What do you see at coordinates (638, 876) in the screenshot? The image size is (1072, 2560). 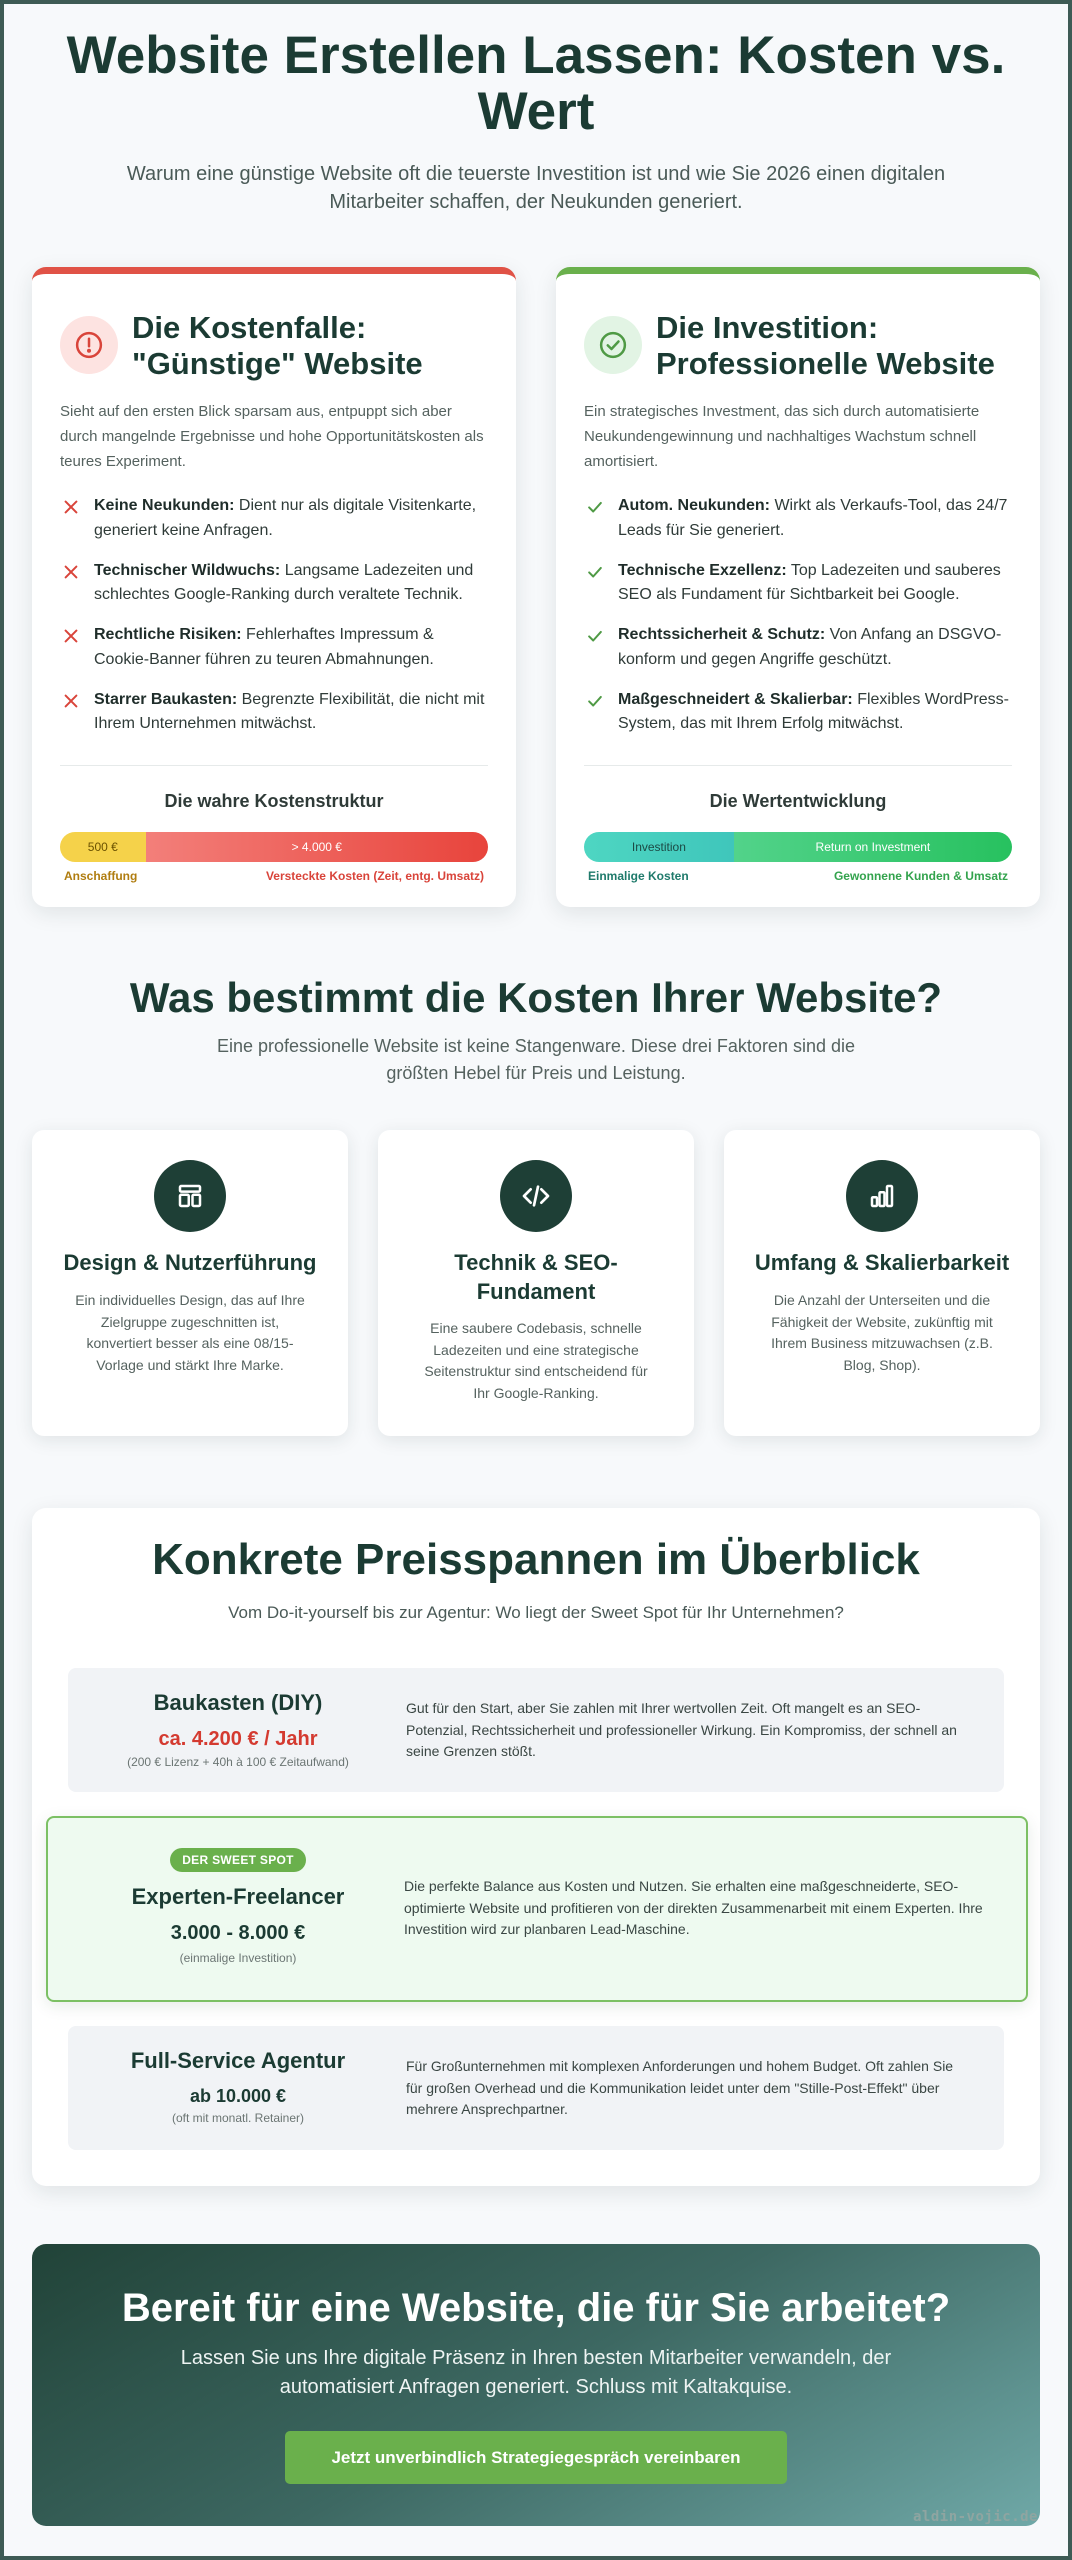 I see `one-time-costs-label: Einmalige Kosten` at bounding box center [638, 876].